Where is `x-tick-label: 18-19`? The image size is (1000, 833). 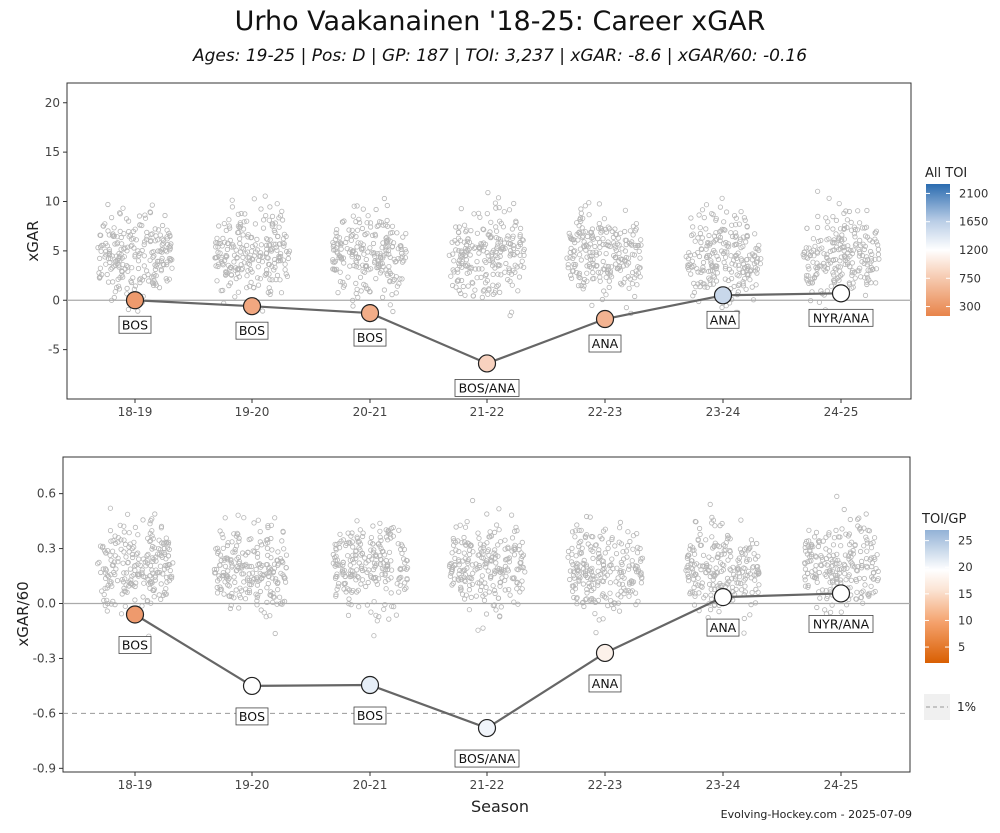
x-tick-label: 18-19 is located at coordinates (135, 785).